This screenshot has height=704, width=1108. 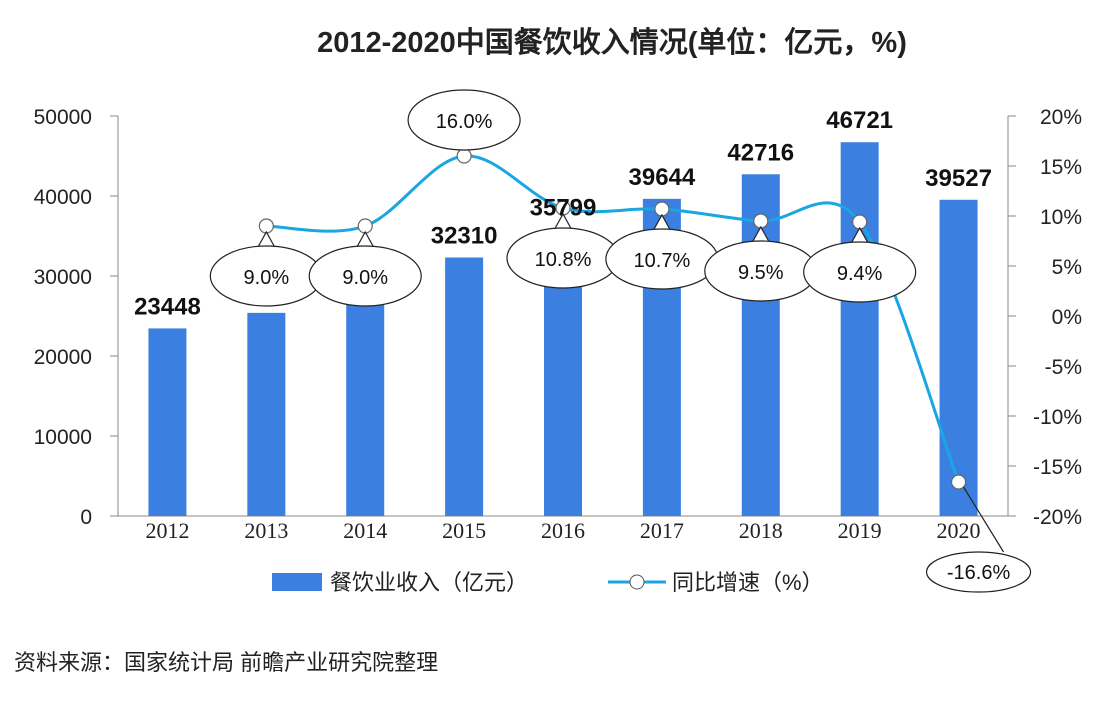 What do you see at coordinates (1067, 267) in the screenshot?
I see `right-tick-label: 5%` at bounding box center [1067, 267].